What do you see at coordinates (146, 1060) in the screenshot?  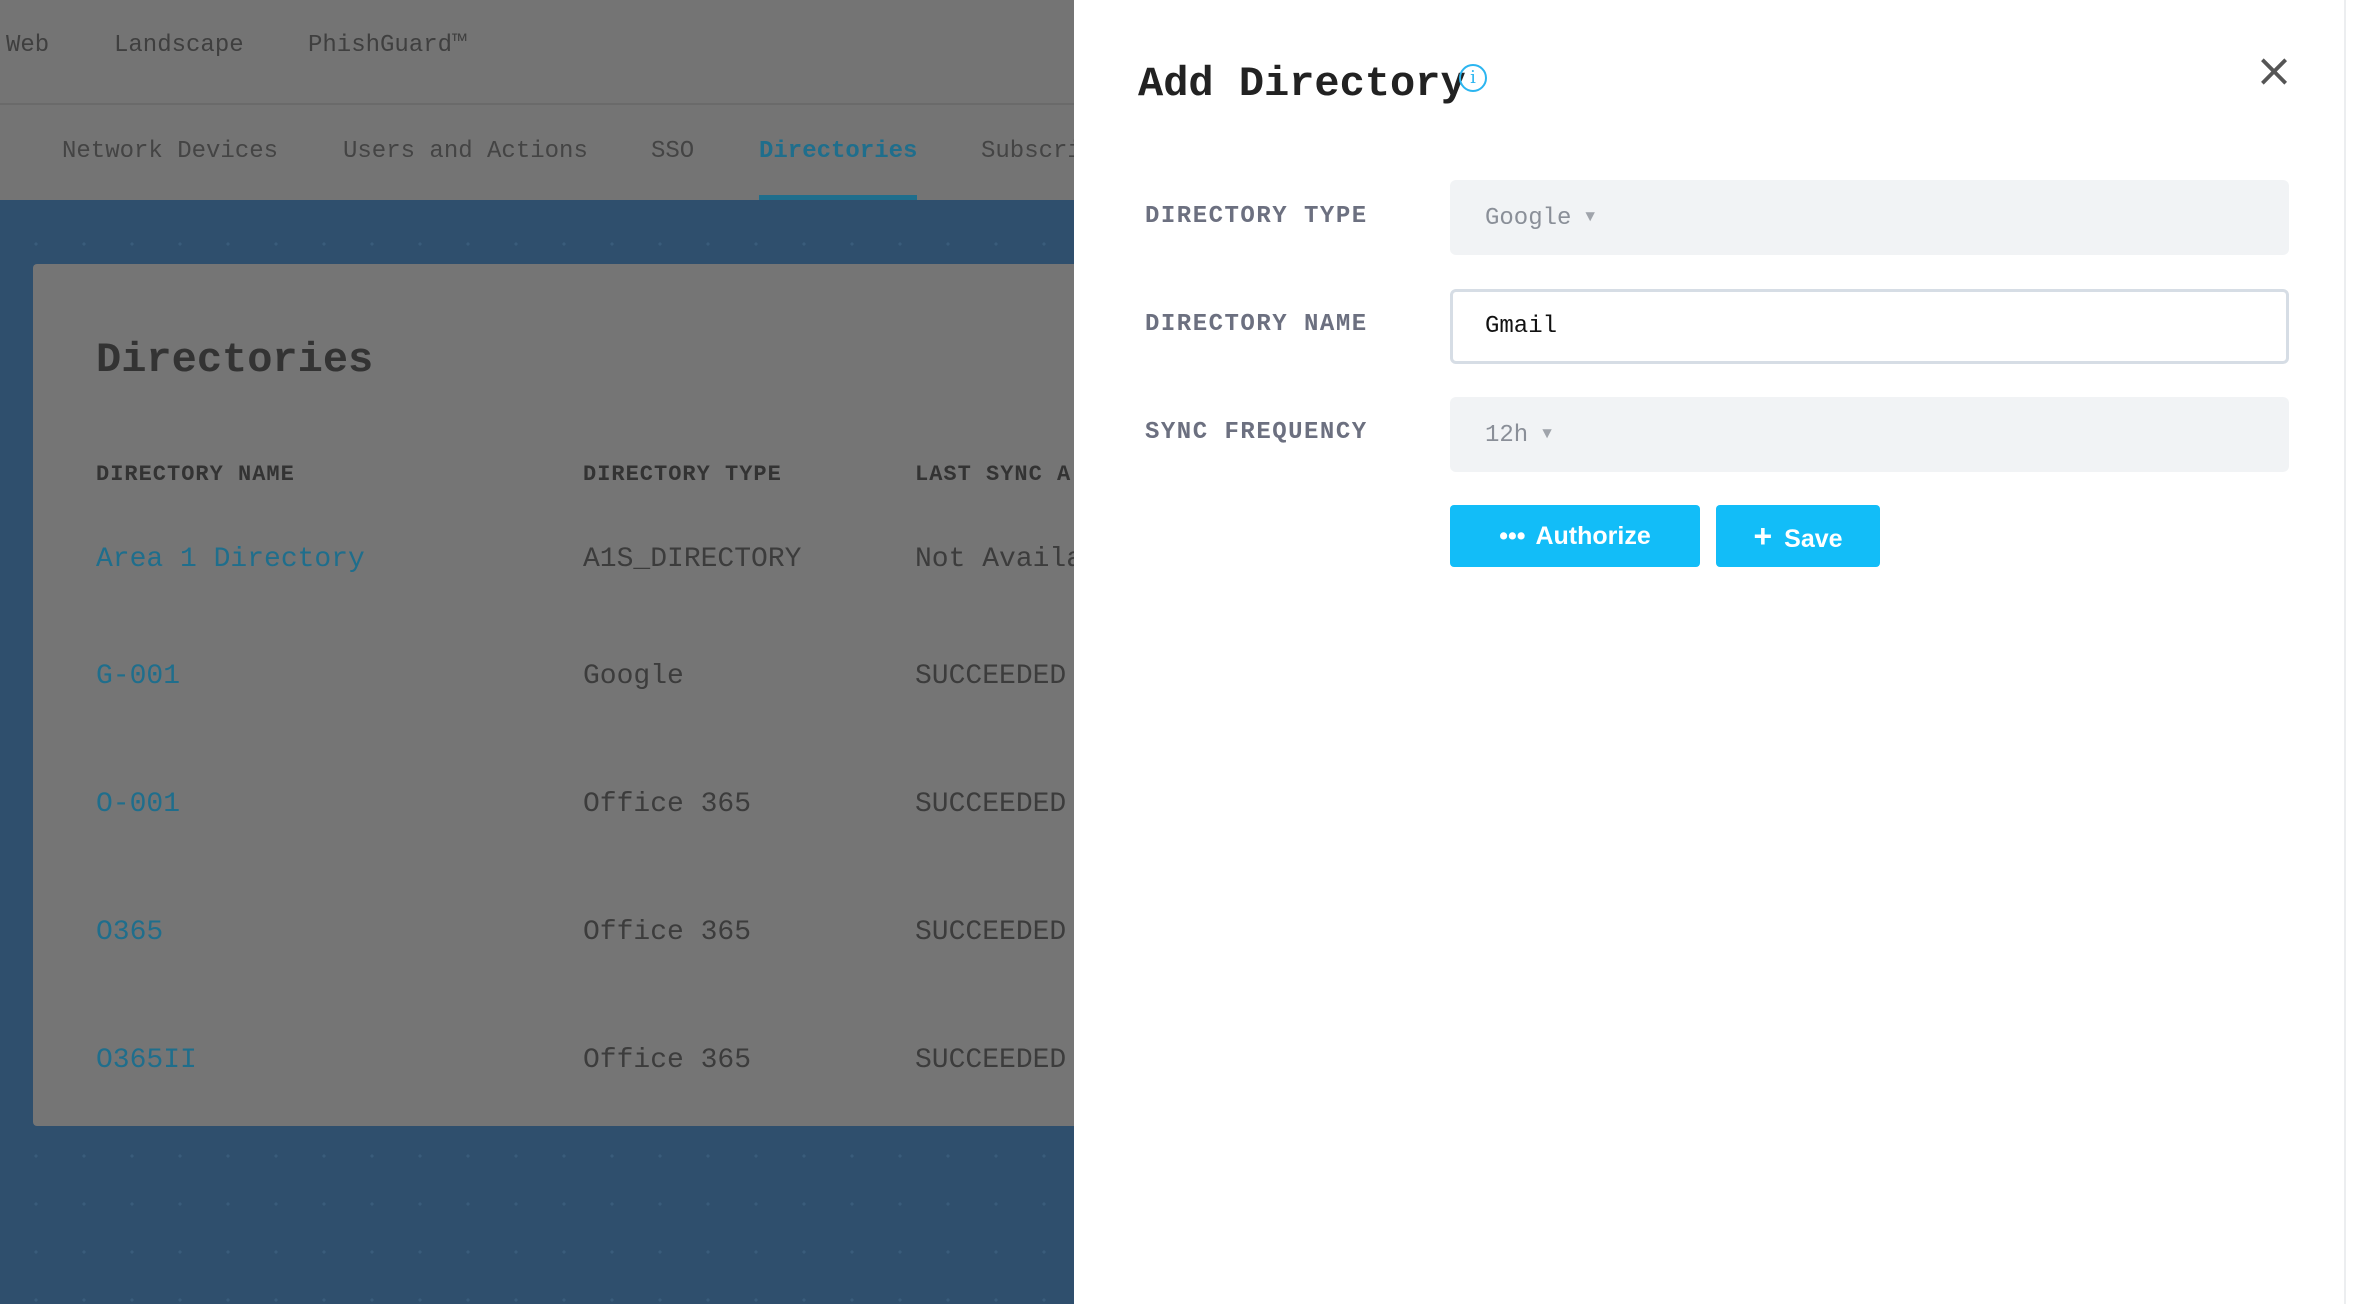 I see `directory-name-link: O365II` at bounding box center [146, 1060].